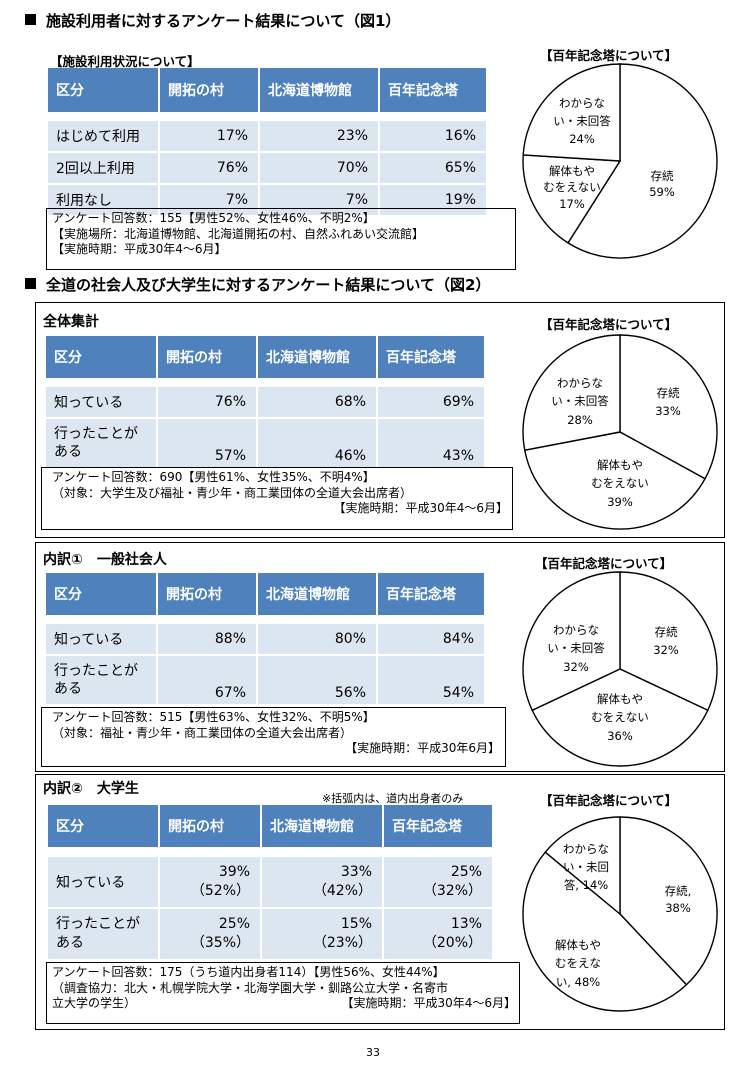 The width and height of the screenshot is (750, 1084). I want to click on note-line: 立大学の学生）, so click(94, 1003).